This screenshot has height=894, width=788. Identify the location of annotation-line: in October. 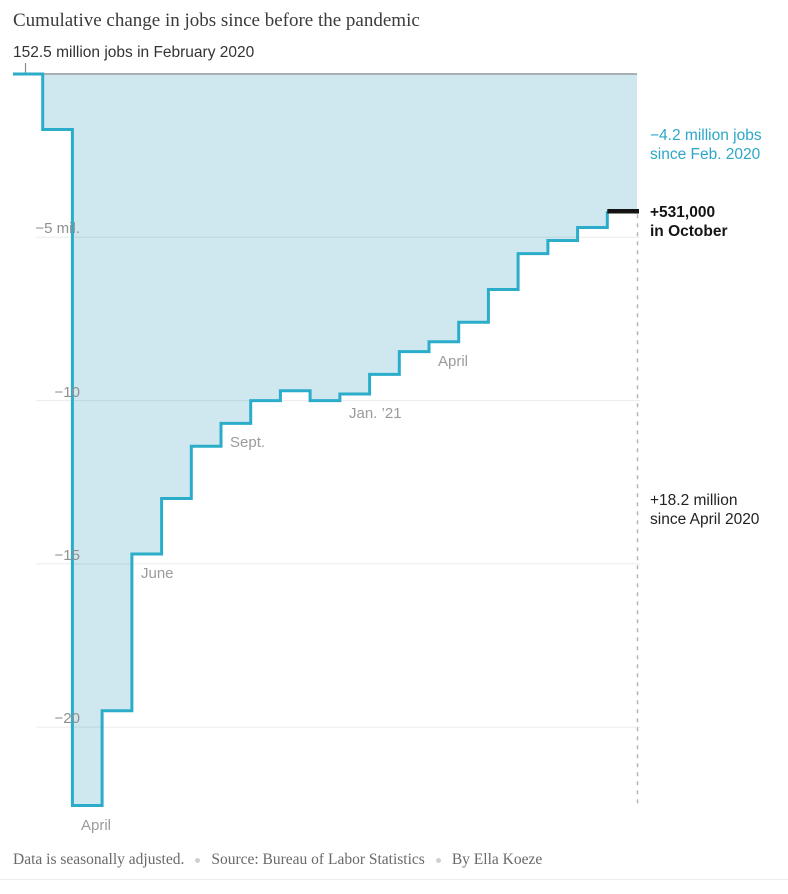
(689, 231).